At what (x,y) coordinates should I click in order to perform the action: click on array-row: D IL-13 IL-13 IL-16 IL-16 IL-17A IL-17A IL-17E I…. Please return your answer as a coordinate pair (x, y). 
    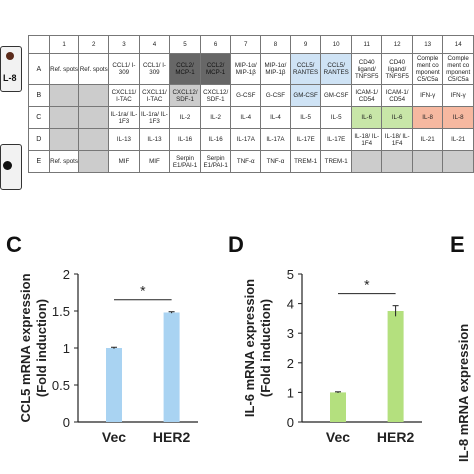
    Looking at the image, I should click on (251, 139).